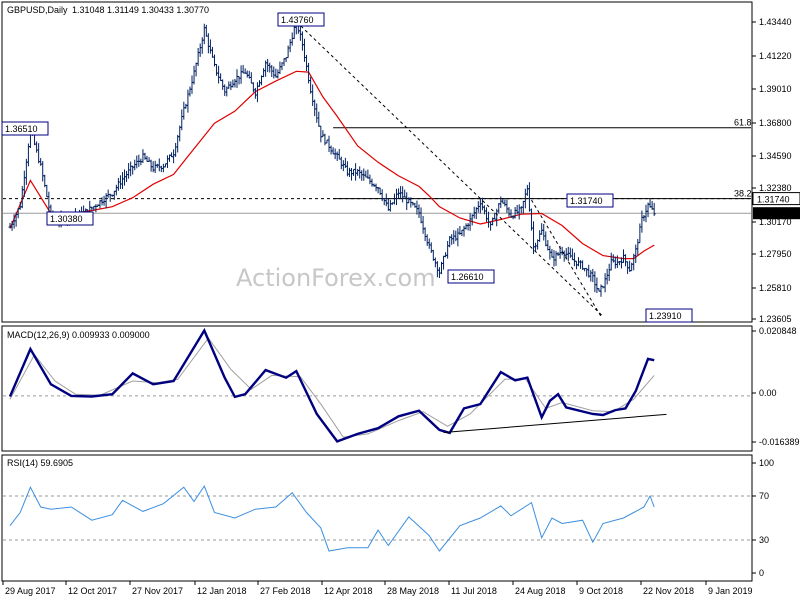 This screenshot has width=800, height=600. Describe the element at coordinates (775, 188) in the screenshot. I see `y-tick-label: 1.32380` at that location.